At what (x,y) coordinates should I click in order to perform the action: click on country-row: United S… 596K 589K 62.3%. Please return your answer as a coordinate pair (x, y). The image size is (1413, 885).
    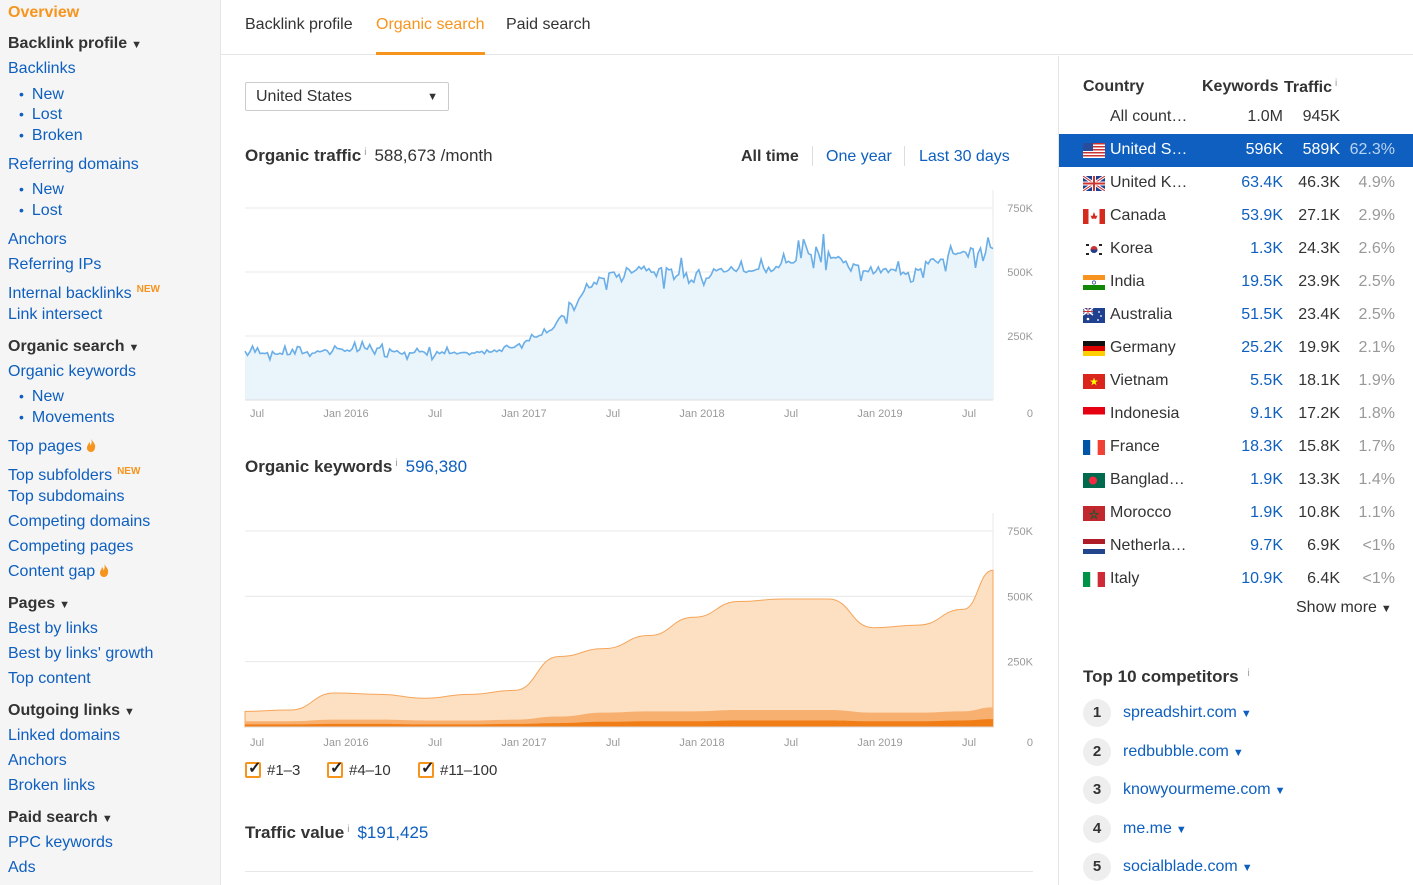
    Looking at the image, I should click on (1236, 150).